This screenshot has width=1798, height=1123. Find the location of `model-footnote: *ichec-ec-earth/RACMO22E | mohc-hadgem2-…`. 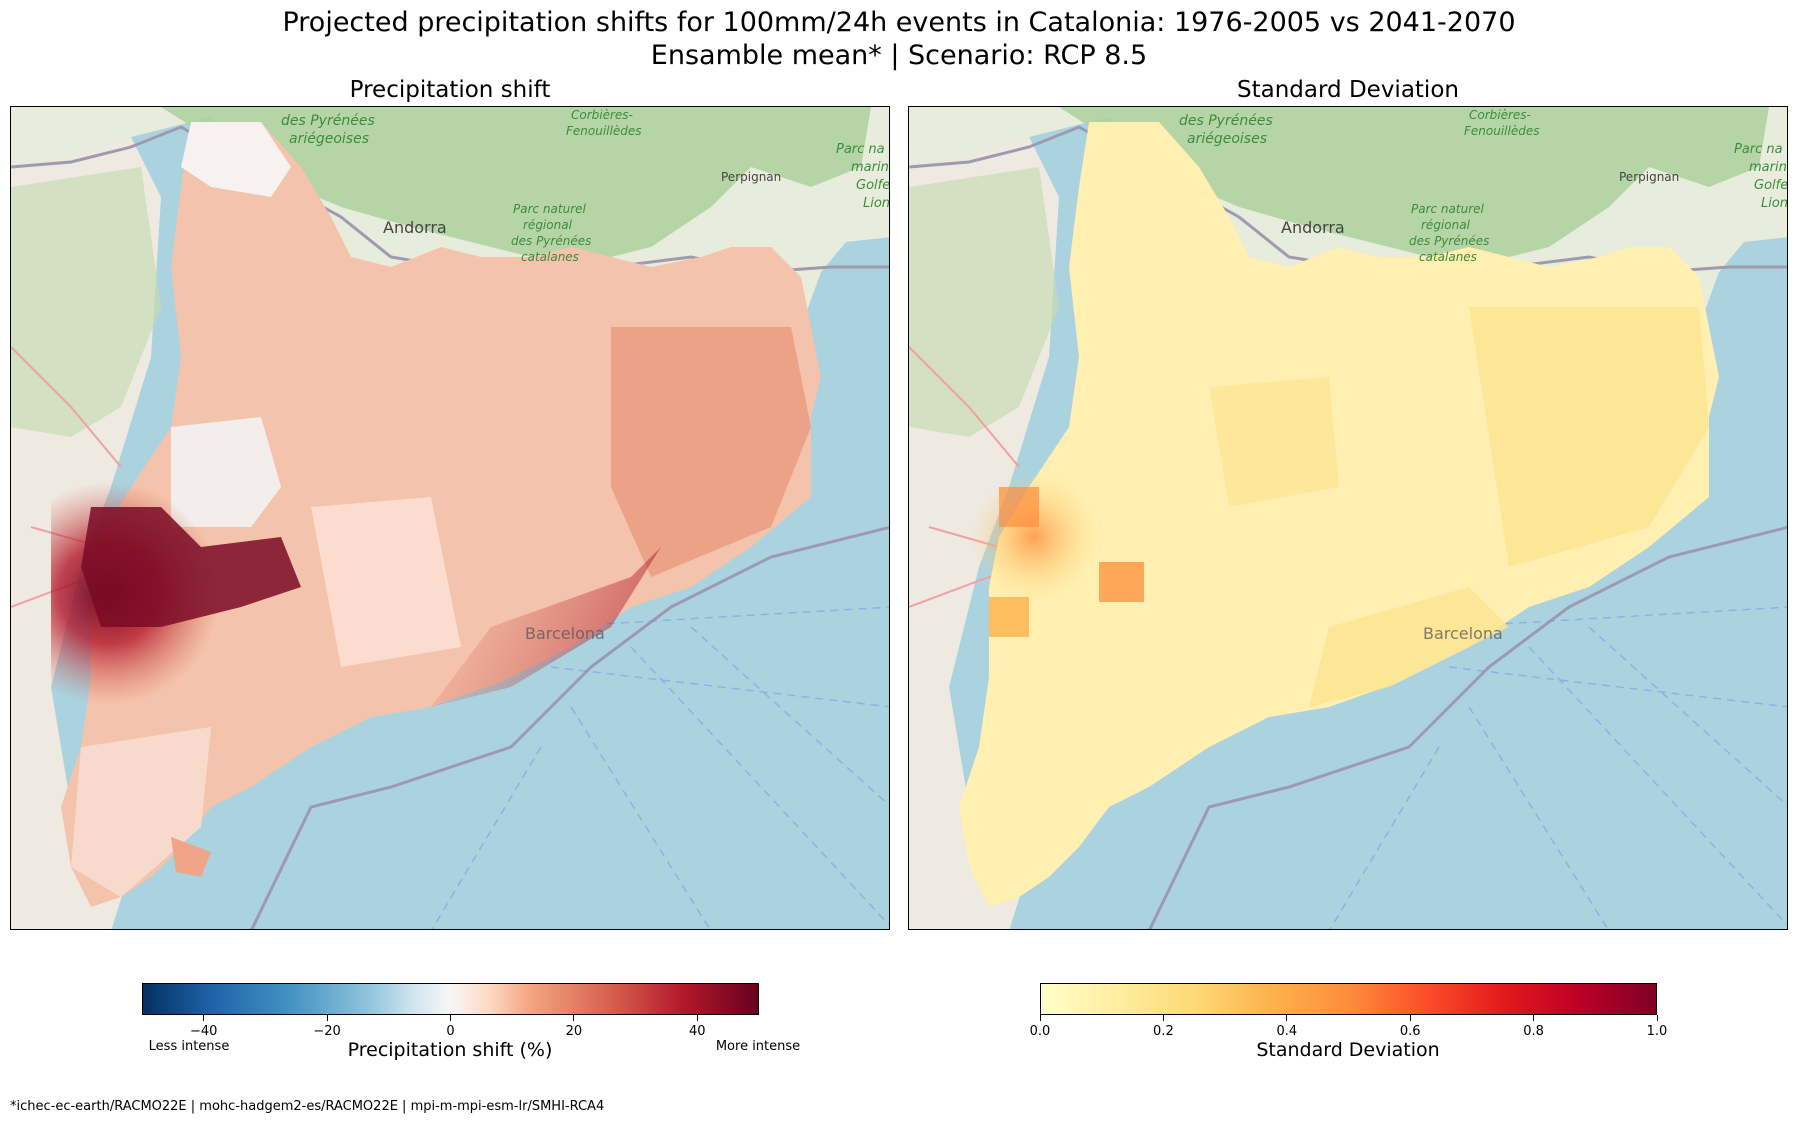

model-footnote: *ichec-ec-earth/RACMO22E | mohc-hadgem2-… is located at coordinates (307, 1106).